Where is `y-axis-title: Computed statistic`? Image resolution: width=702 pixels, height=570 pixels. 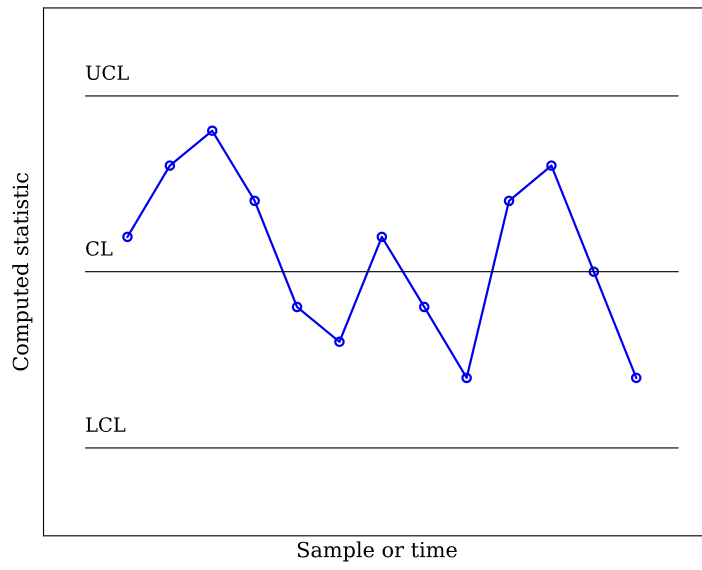
y-axis-title: Computed statistic is located at coordinates (22, 272).